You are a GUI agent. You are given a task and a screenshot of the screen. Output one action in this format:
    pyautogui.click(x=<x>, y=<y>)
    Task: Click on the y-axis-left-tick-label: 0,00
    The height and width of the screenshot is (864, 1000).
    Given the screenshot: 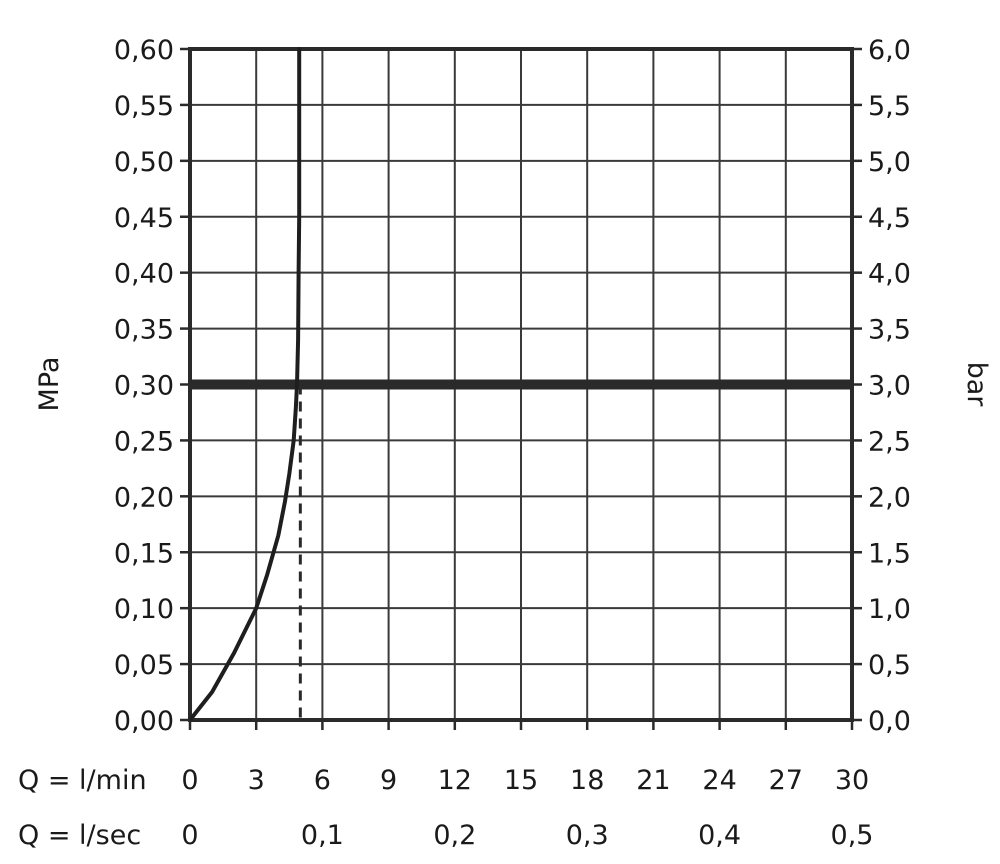 What is the action you would take?
    pyautogui.click(x=144, y=721)
    